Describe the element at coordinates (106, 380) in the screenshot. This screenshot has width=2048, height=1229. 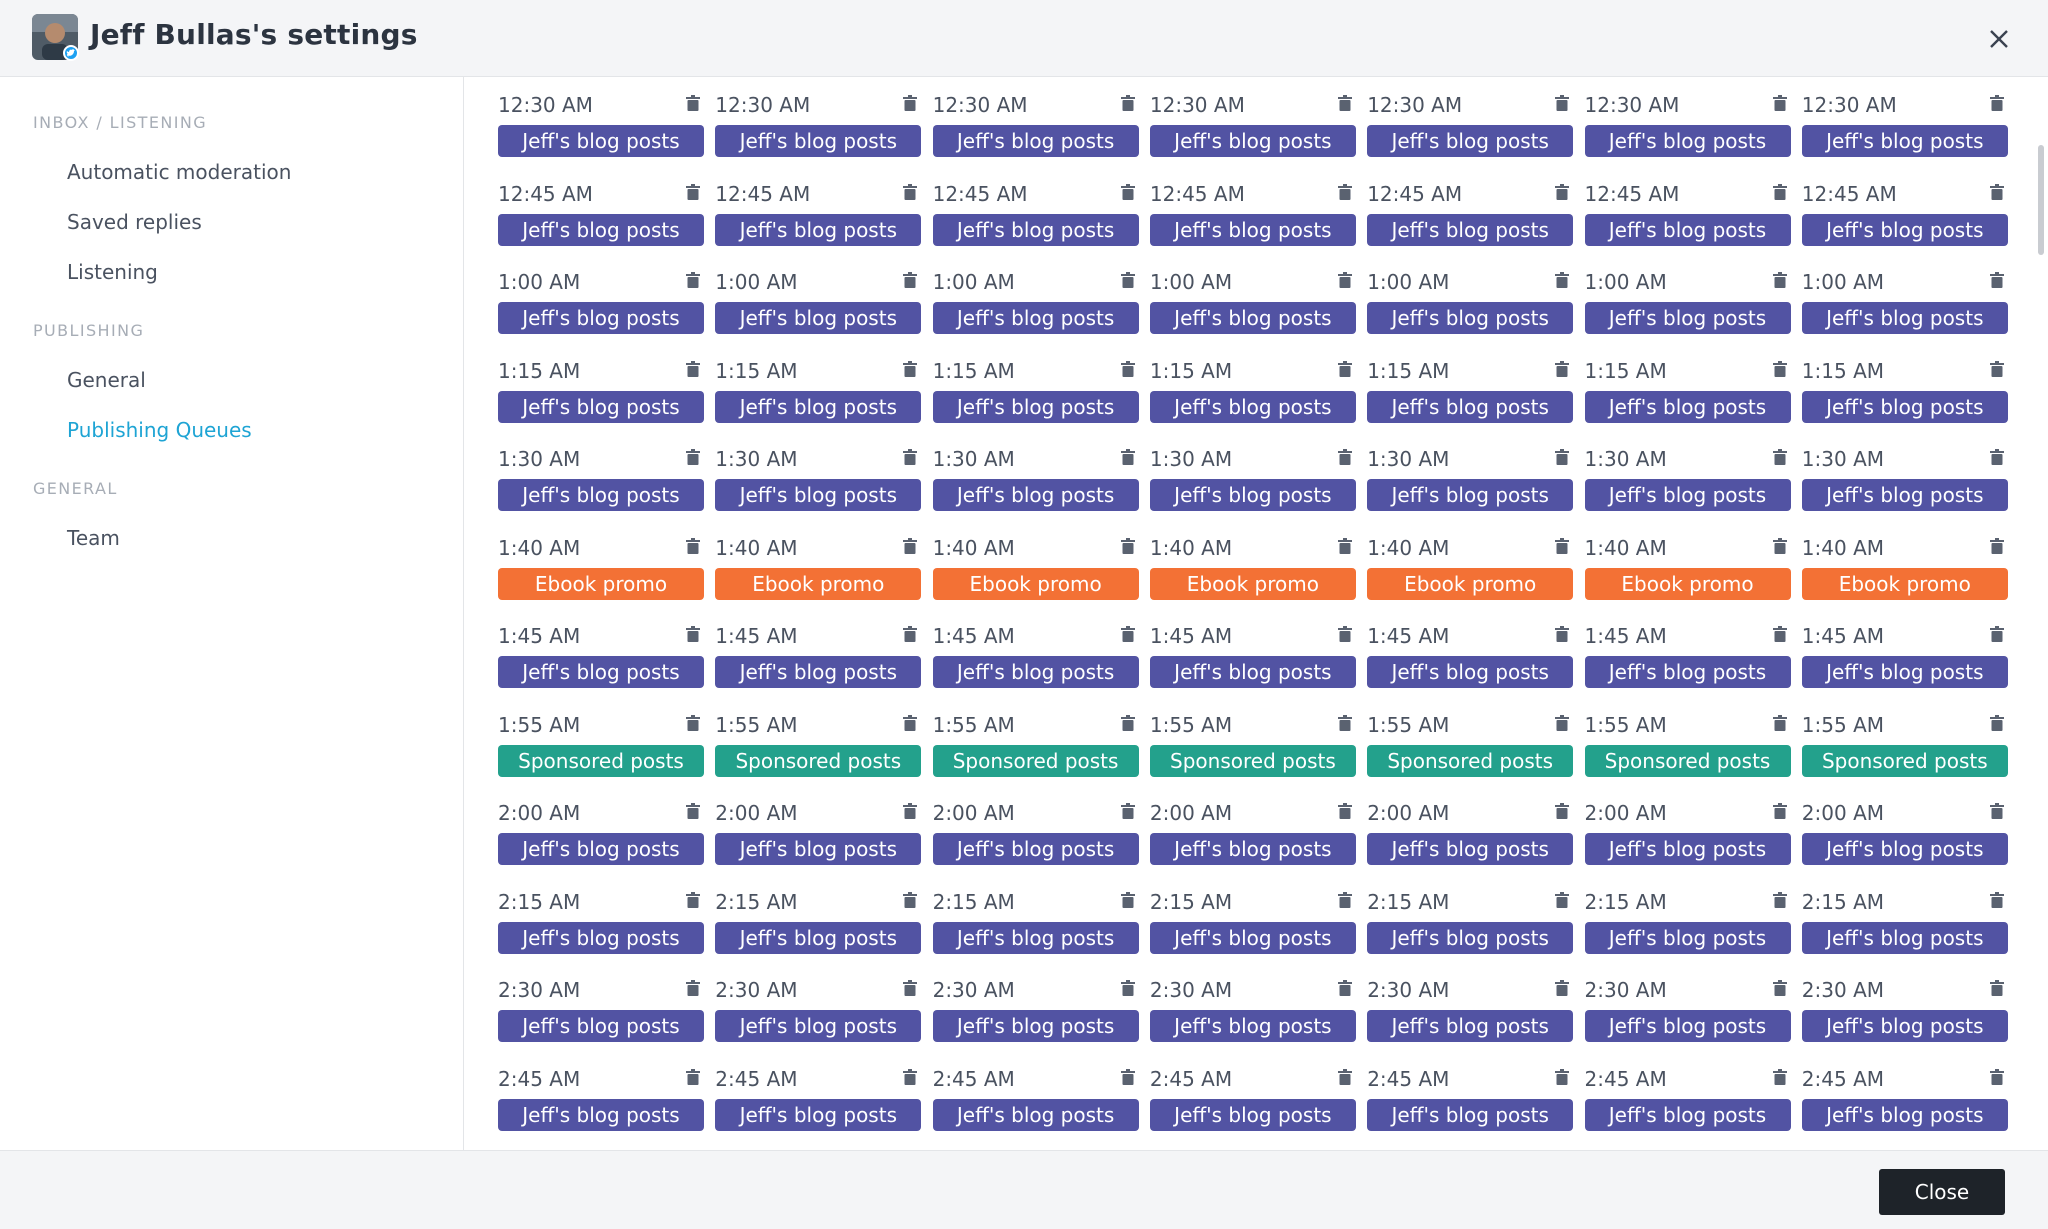
I see `sidebar-item-general: General` at that location.